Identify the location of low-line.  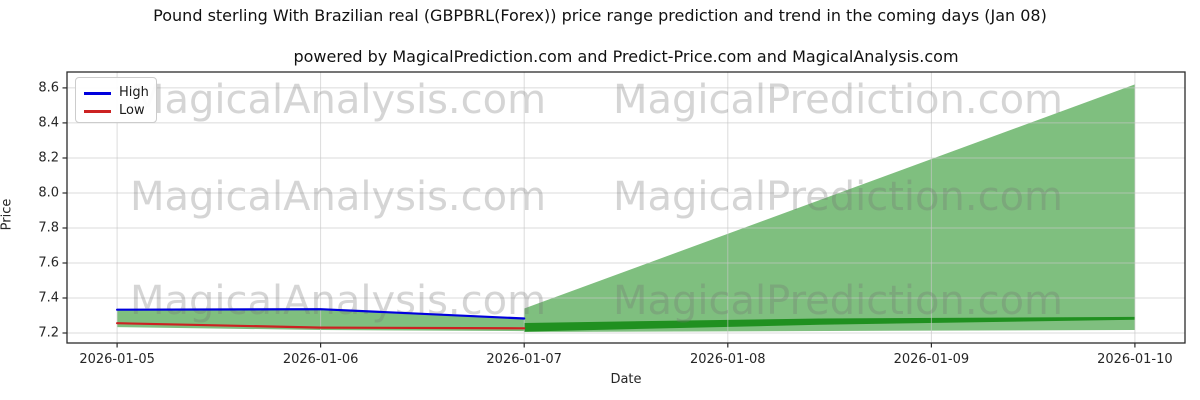
(320, 326).